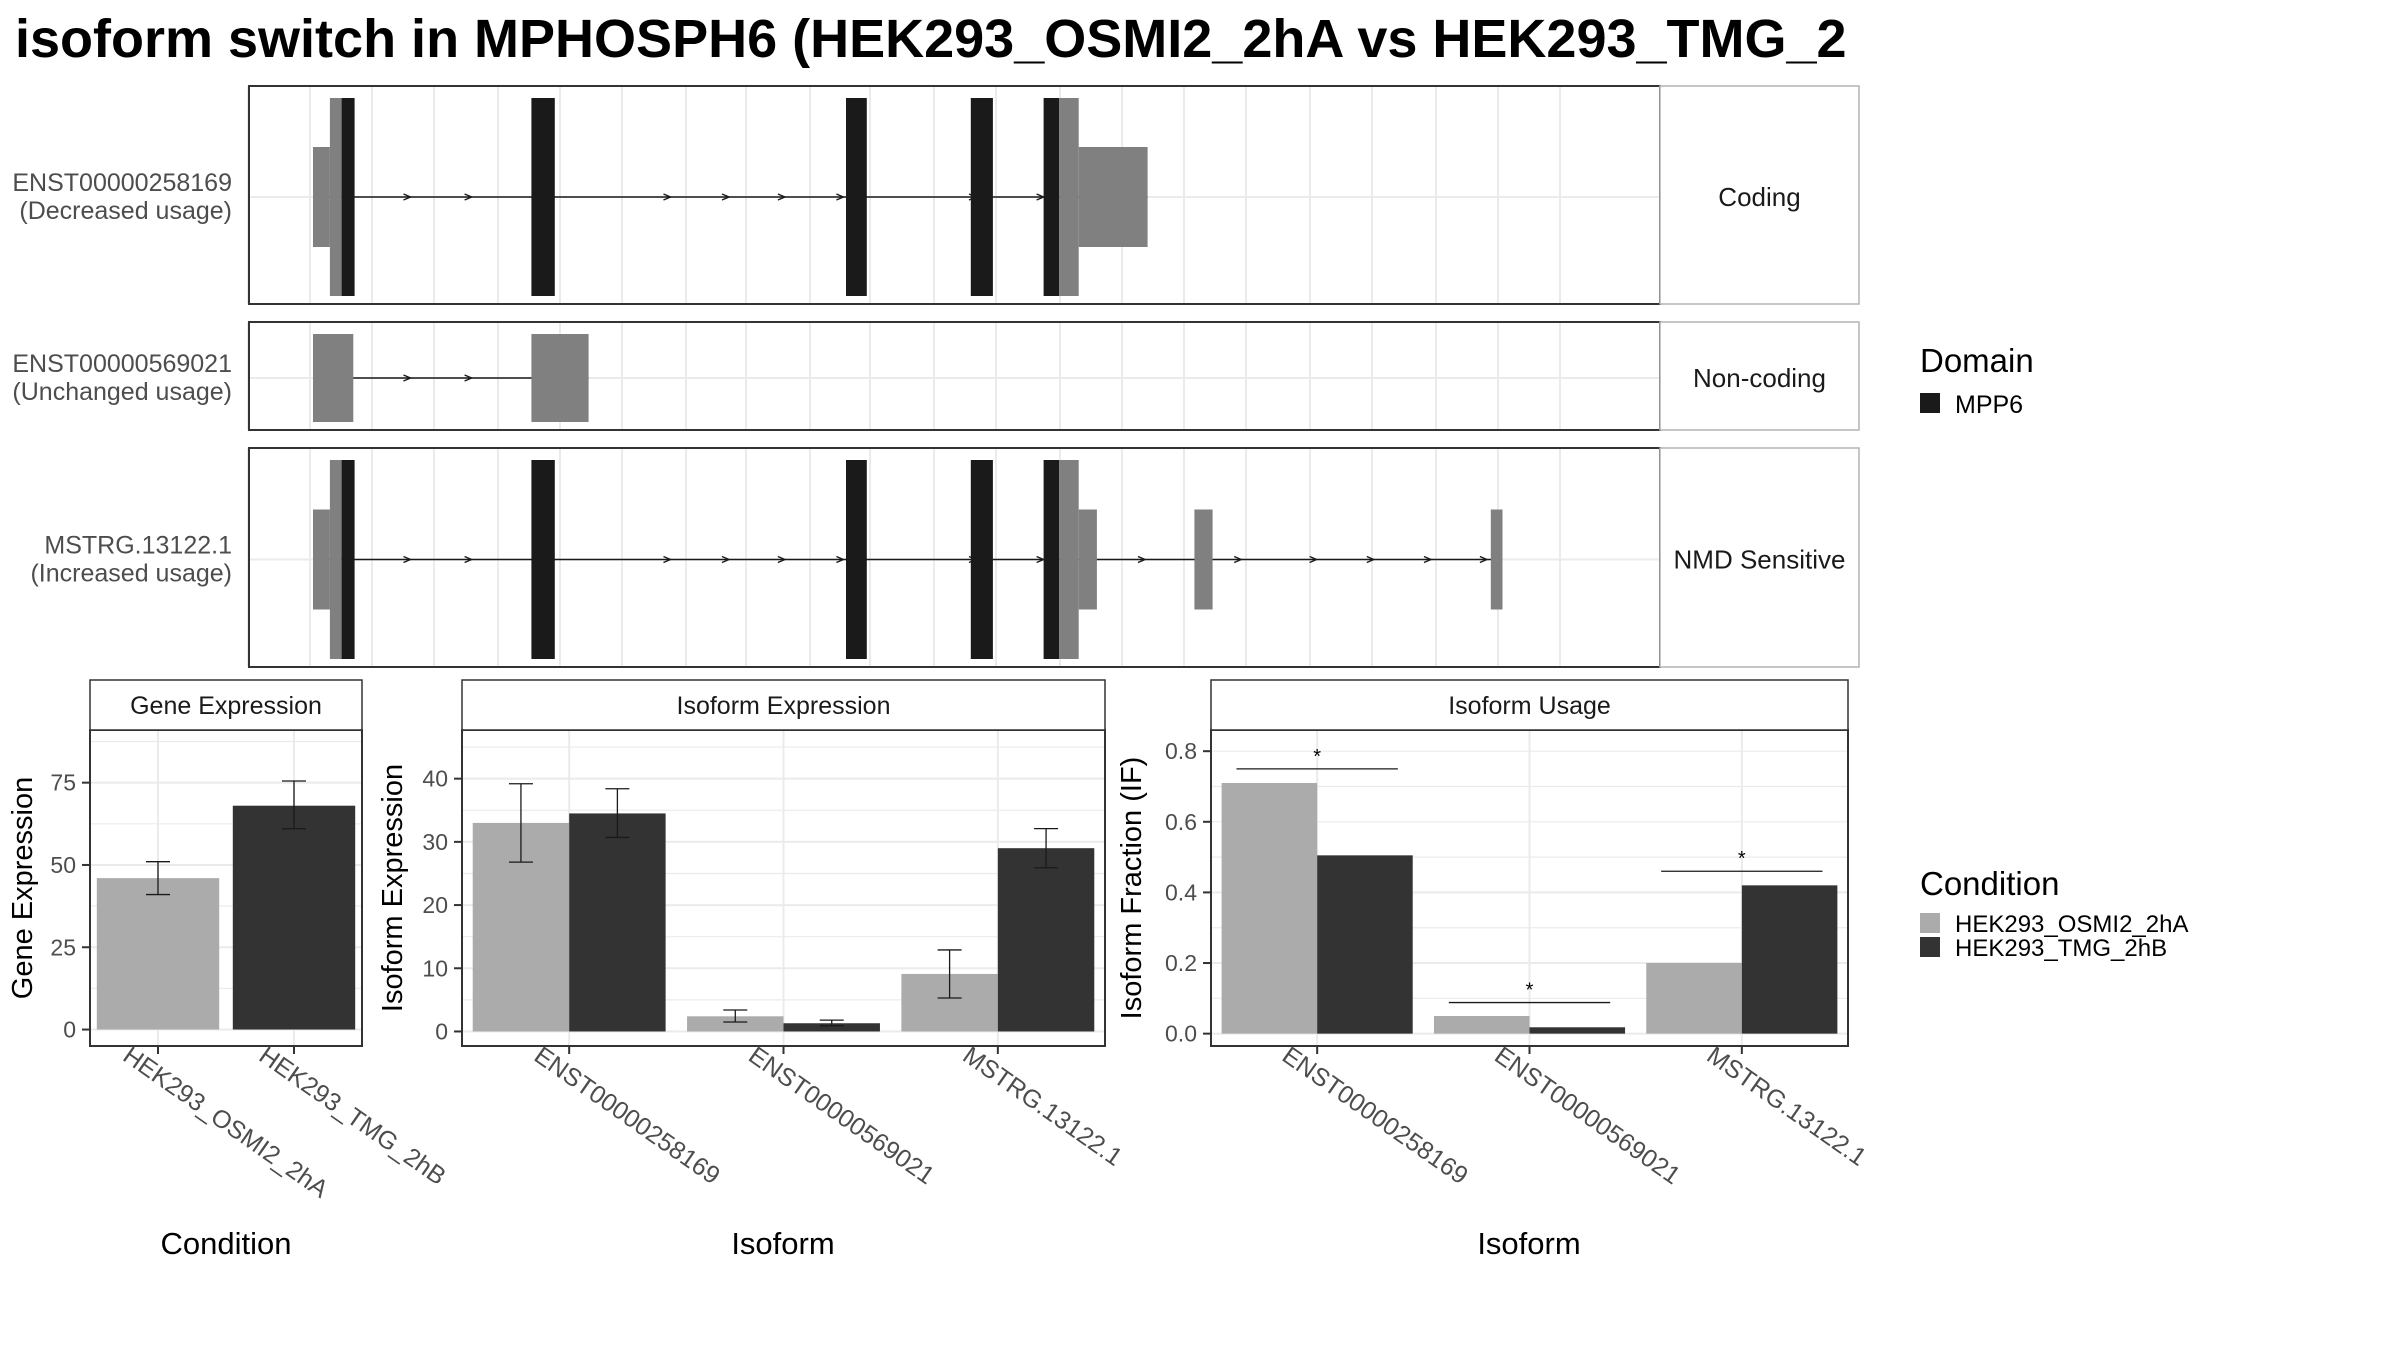 Image resolution: width=2400 pixels, height=1350 pixels. What do you see at coordinates (1181, 963) in the screenshot?
I see `y-tick-label: 0.2` at bounding box center [1181, 963].